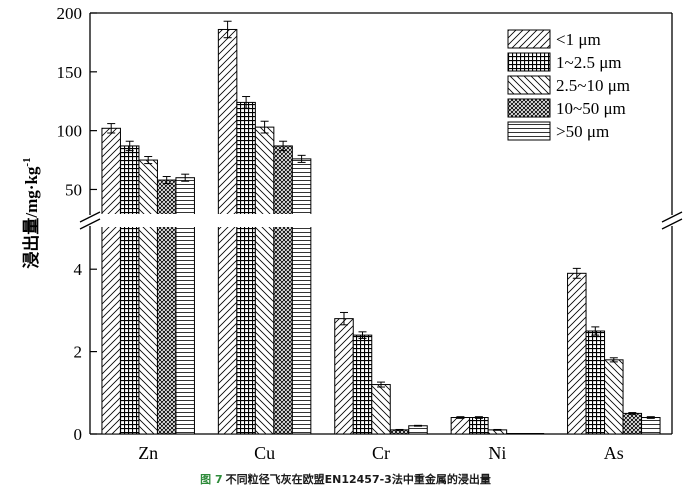  I want to click on bar-as-s5, so click(651, 426).